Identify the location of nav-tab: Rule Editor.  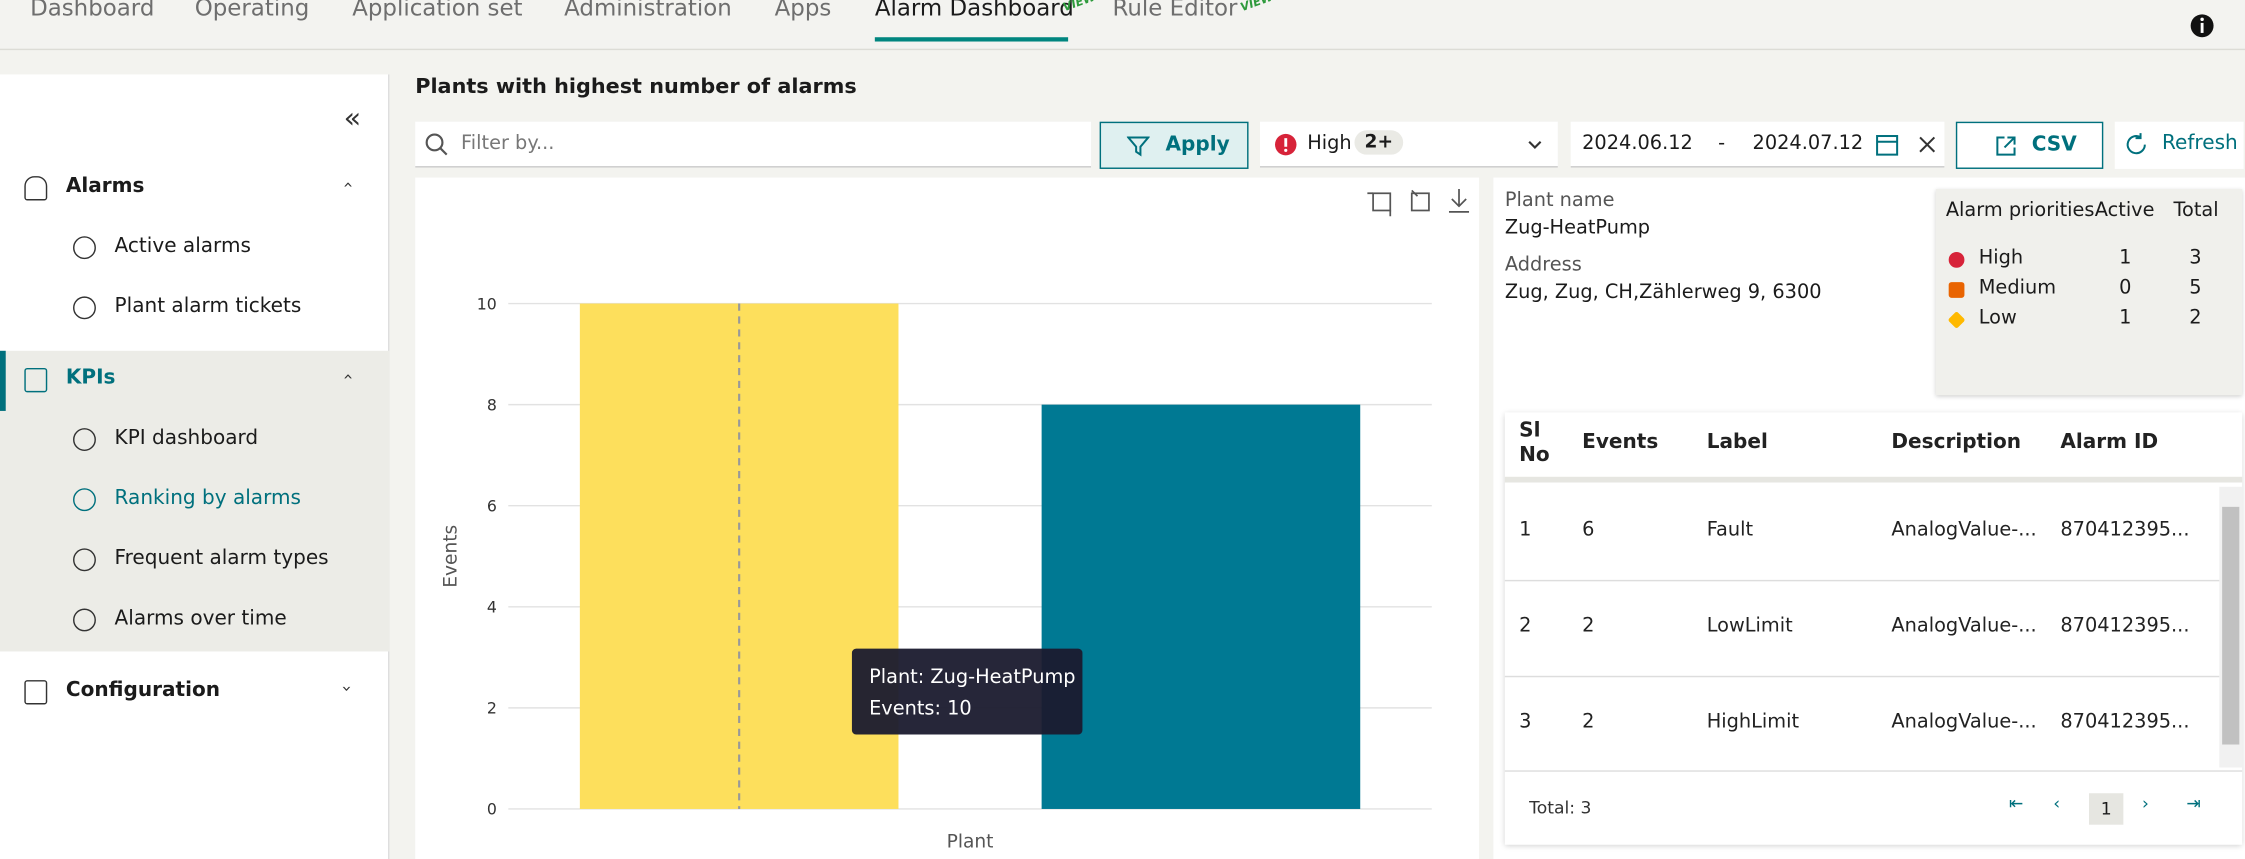
(1175, 11).